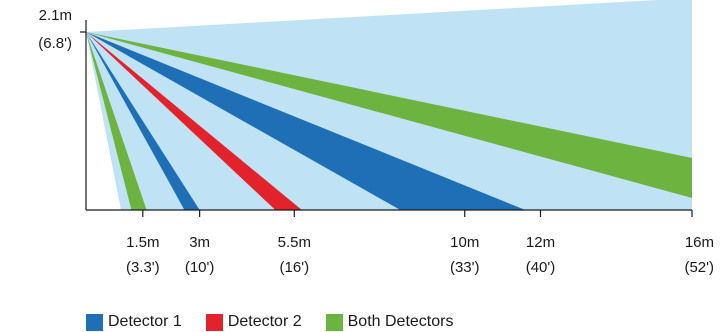 The image size is (720, 332). Describe the element at coordinates (94, 322) in the screenshot. I see `detector1-swatch` at that location.